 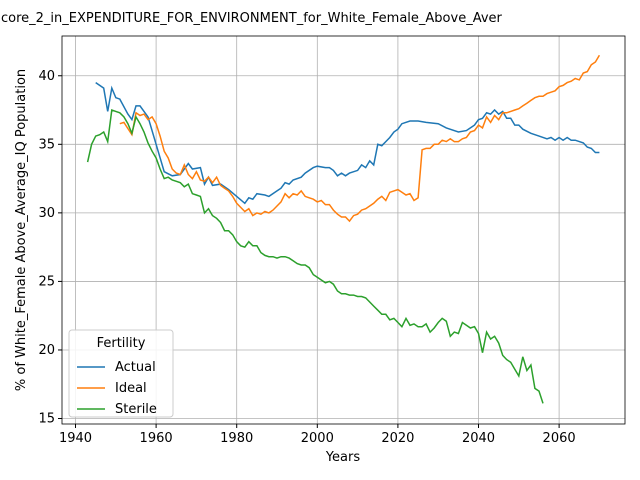 I want to click on x-tick-label: 2020, so click(x=397, y=438).